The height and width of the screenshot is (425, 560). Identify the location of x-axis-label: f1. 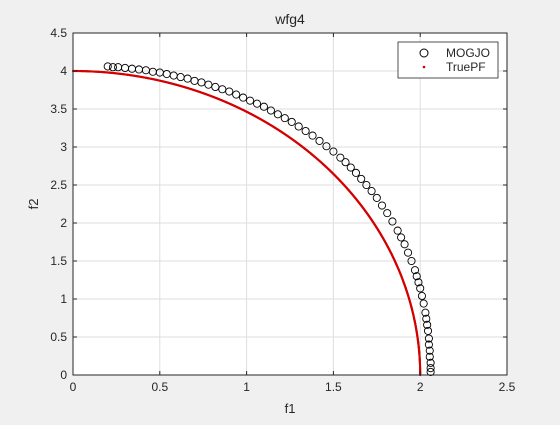
(290, 408).